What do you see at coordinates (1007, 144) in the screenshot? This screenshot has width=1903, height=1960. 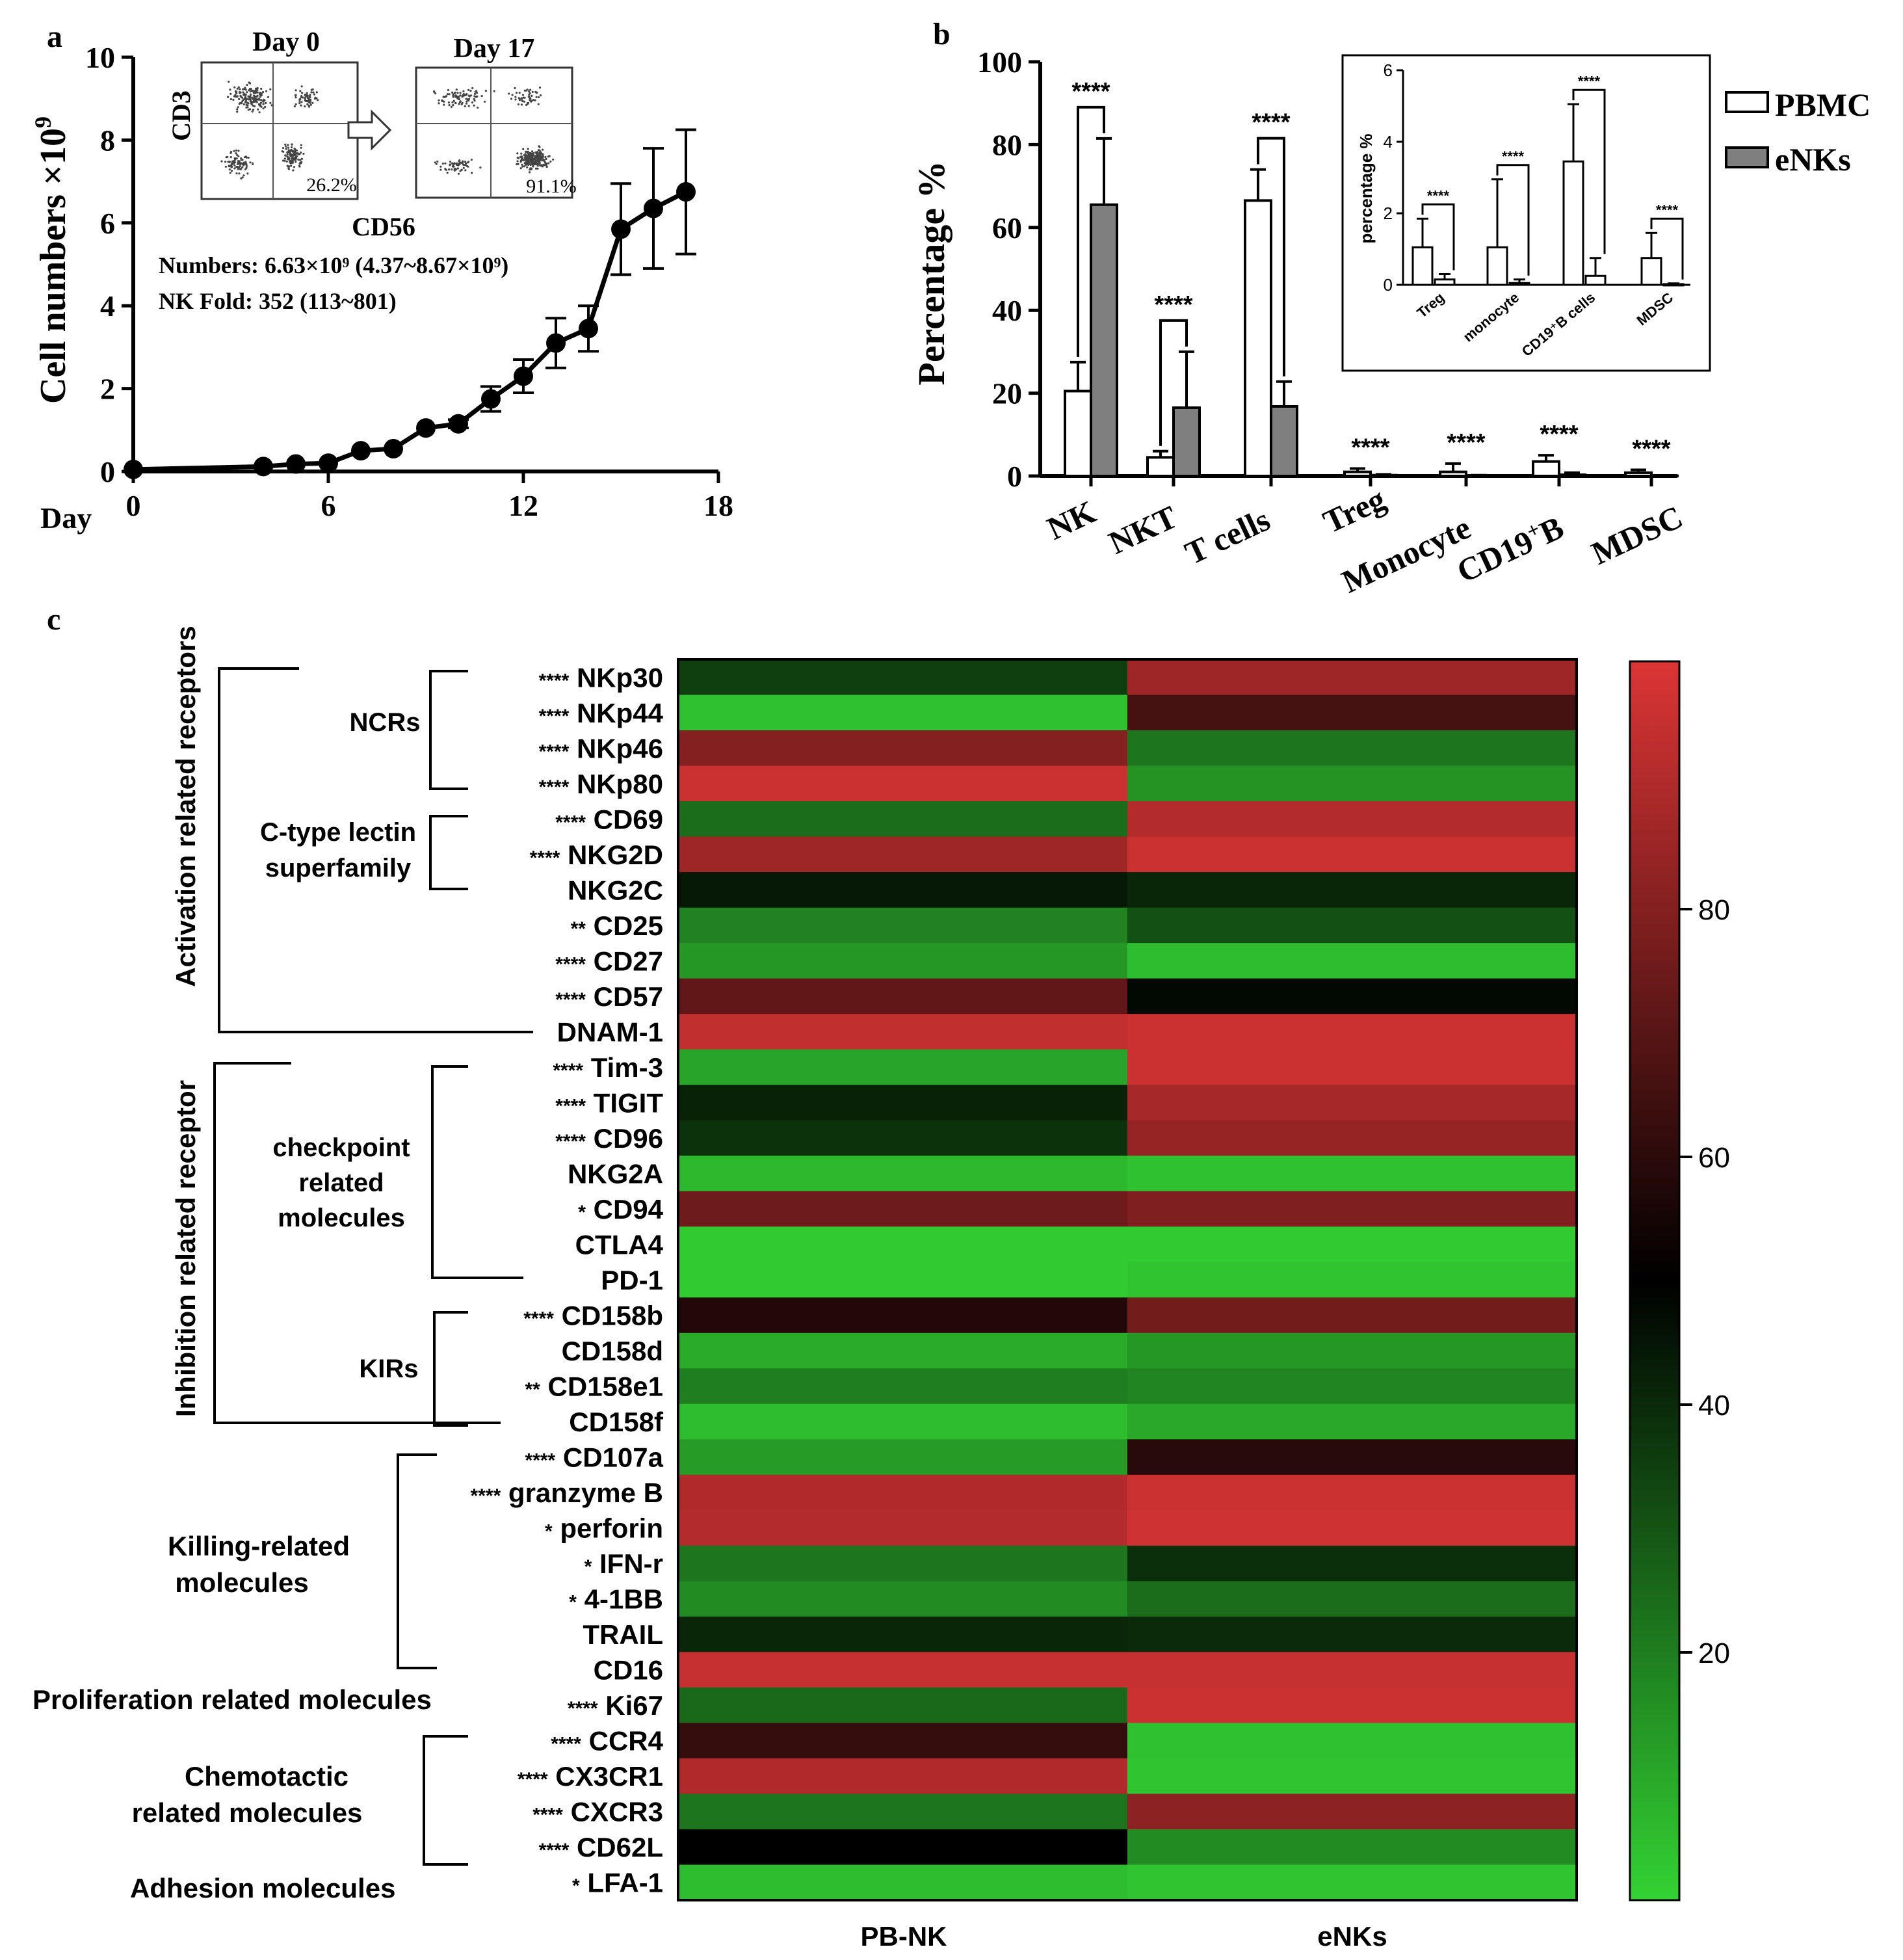 I see `panel-b-y-tick-label-4: 80` at bounding box center [1007, 144].